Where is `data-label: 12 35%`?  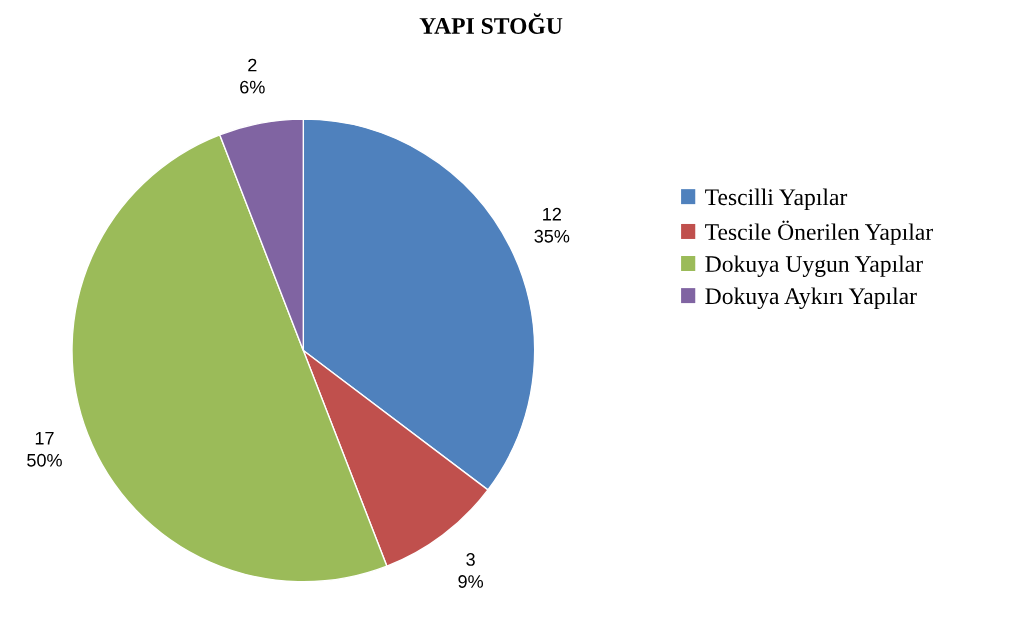
data-label: 12 35% is located at coordinates (552, 225).